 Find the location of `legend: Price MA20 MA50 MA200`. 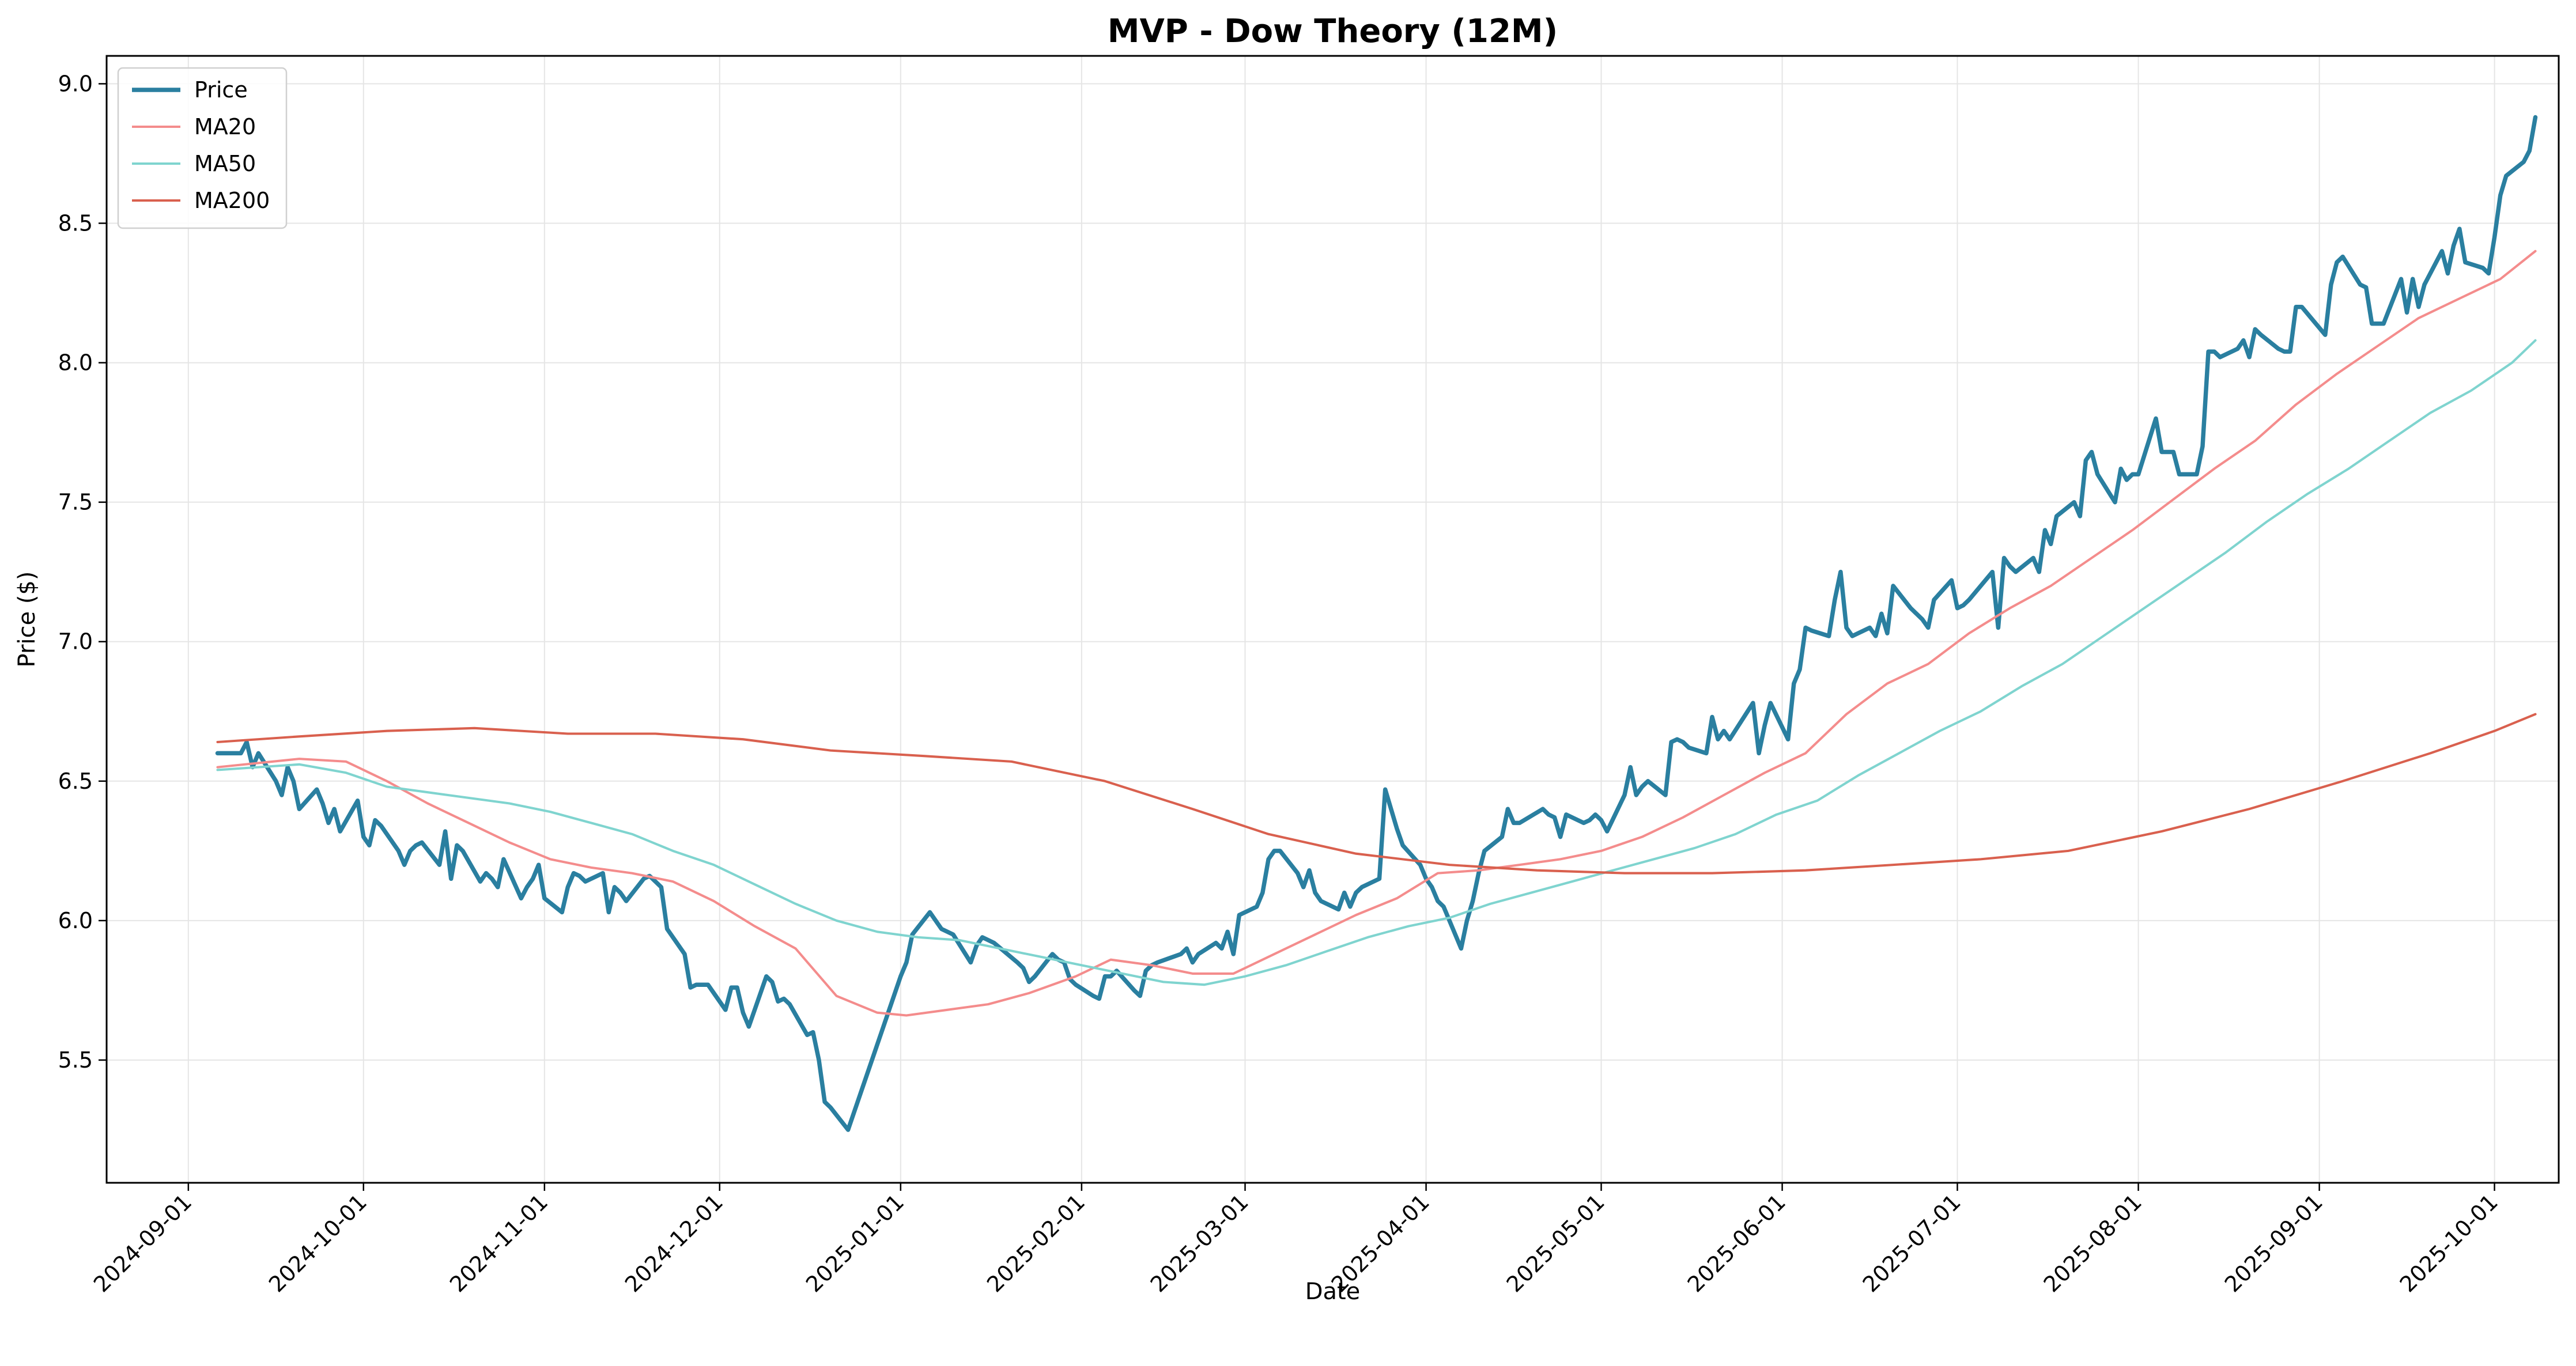

legend: Price MA20 MA50 MA200 is located at coordinates (202, 148).